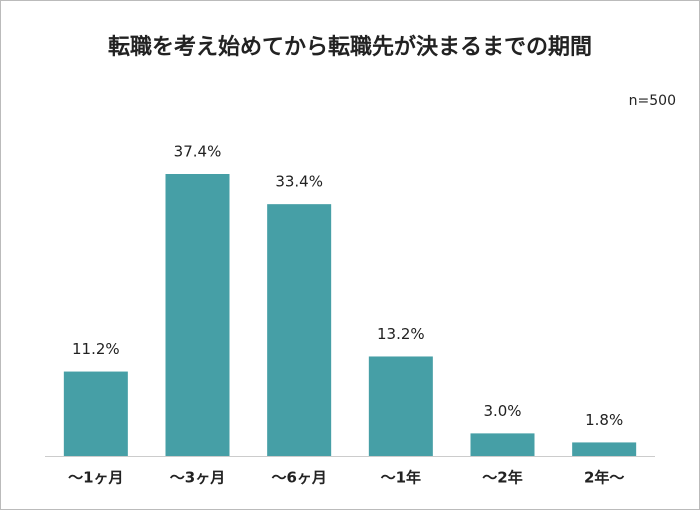  I want to click on chart-title: 転職を考え始めてから転職先が決まるまでの期間, so click(350, 47).